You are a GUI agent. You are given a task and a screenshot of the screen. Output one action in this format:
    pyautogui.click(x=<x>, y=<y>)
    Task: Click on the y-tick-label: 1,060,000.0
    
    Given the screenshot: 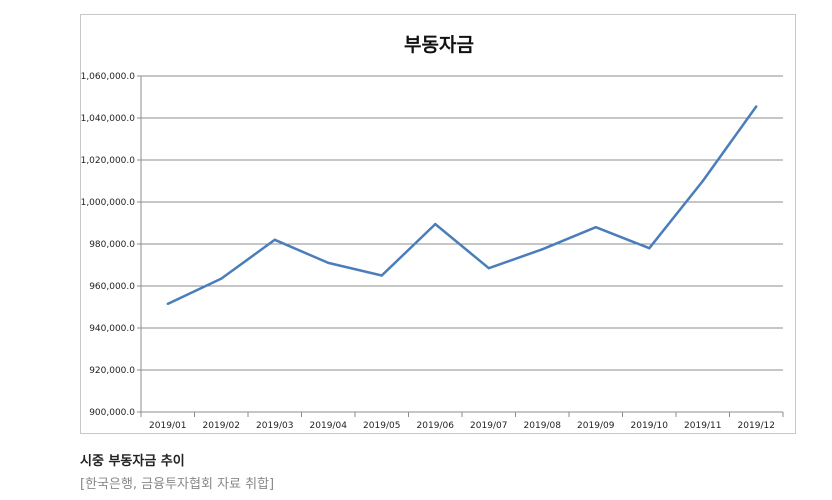 What is the action you would take?
    pyautogui.click(x=108, y=77)
    